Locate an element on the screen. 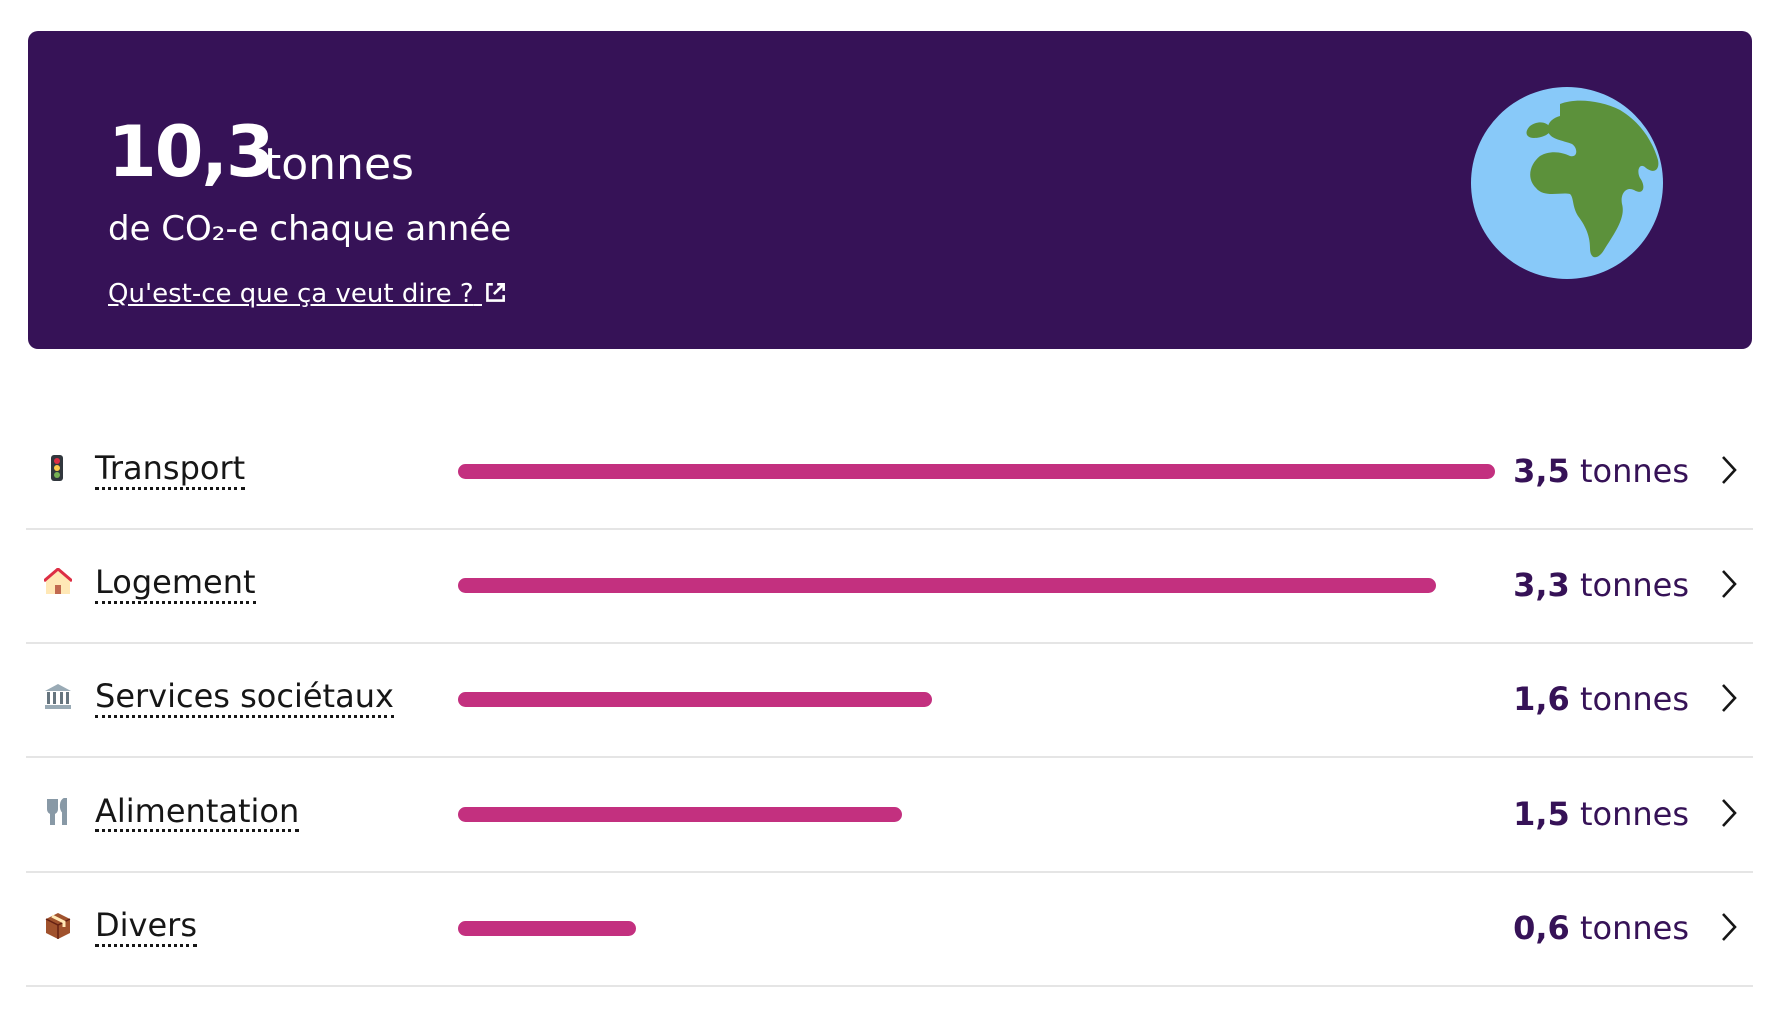  total-value: 10,3 is located at coordinates (191, 152).